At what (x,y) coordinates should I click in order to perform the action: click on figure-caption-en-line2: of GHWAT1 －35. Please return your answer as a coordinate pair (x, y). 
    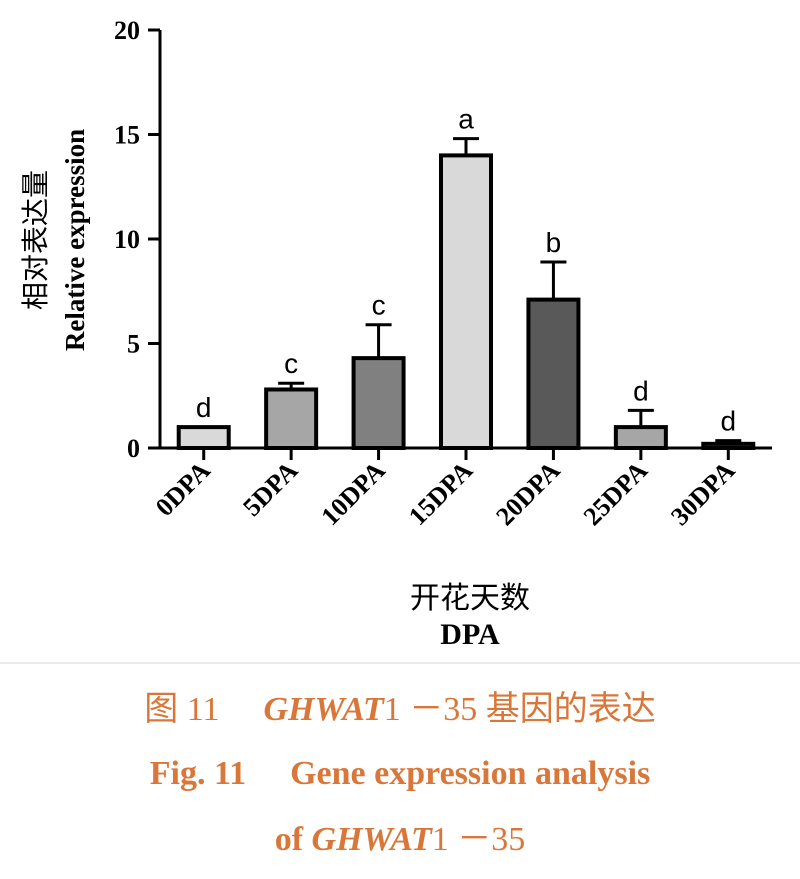
    Looking at the image, I should click on (400, 840).